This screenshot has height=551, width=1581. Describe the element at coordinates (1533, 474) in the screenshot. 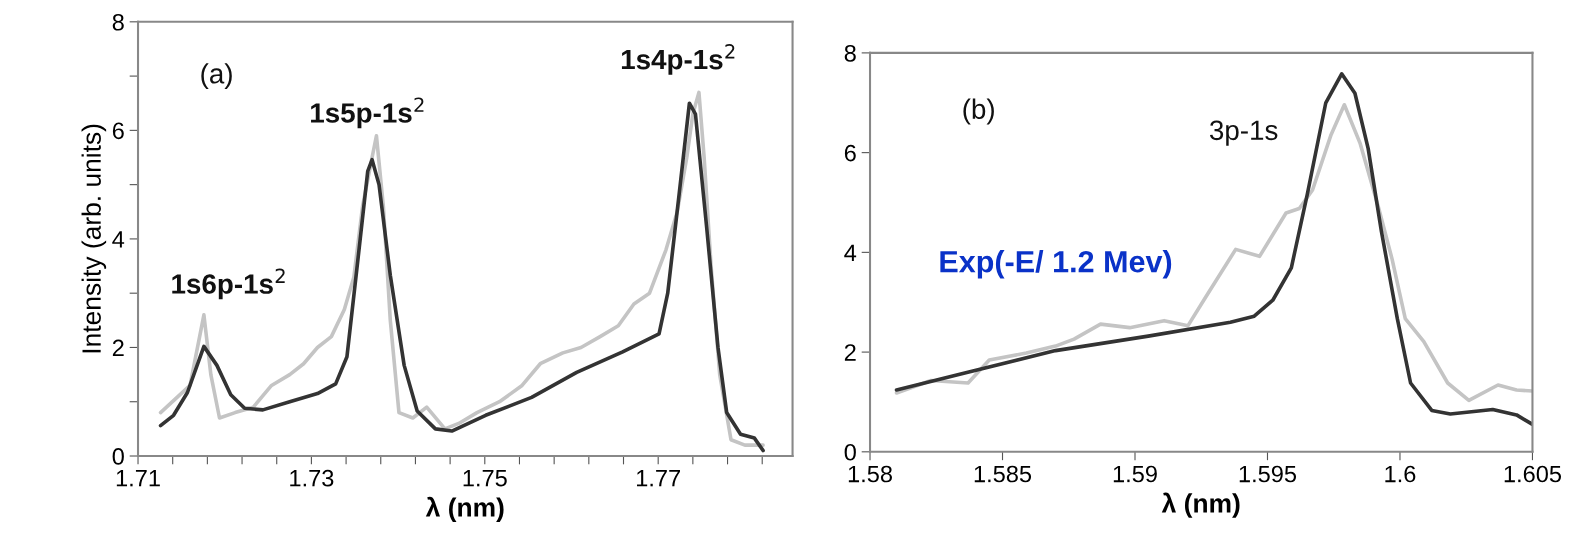

I see `x-tick-label: 1.605` at that location.